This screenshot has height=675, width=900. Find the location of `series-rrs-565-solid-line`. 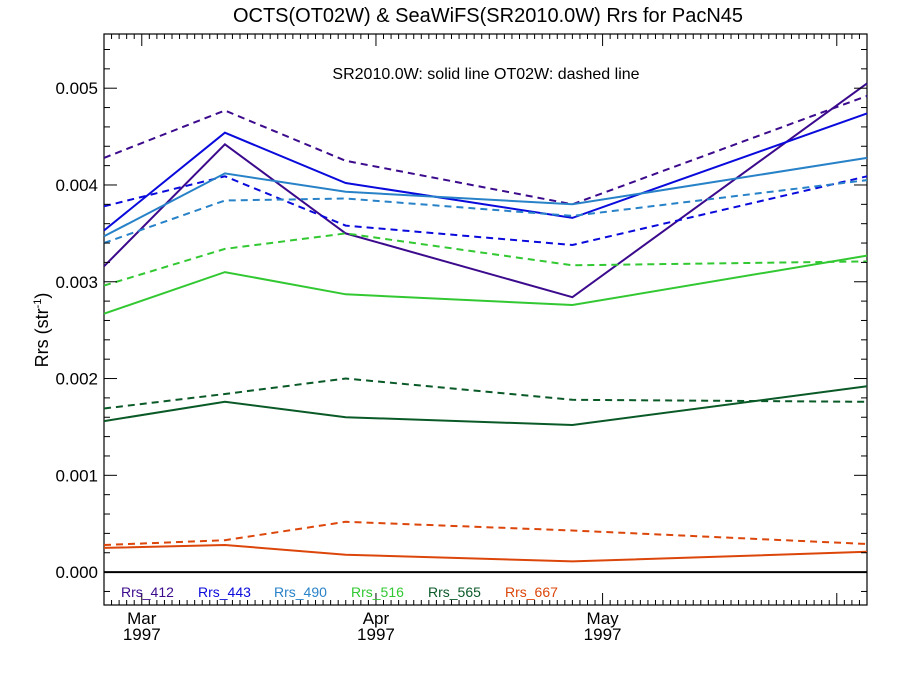

series-rrs-565-solid-line is located at coordinates (485, 406).